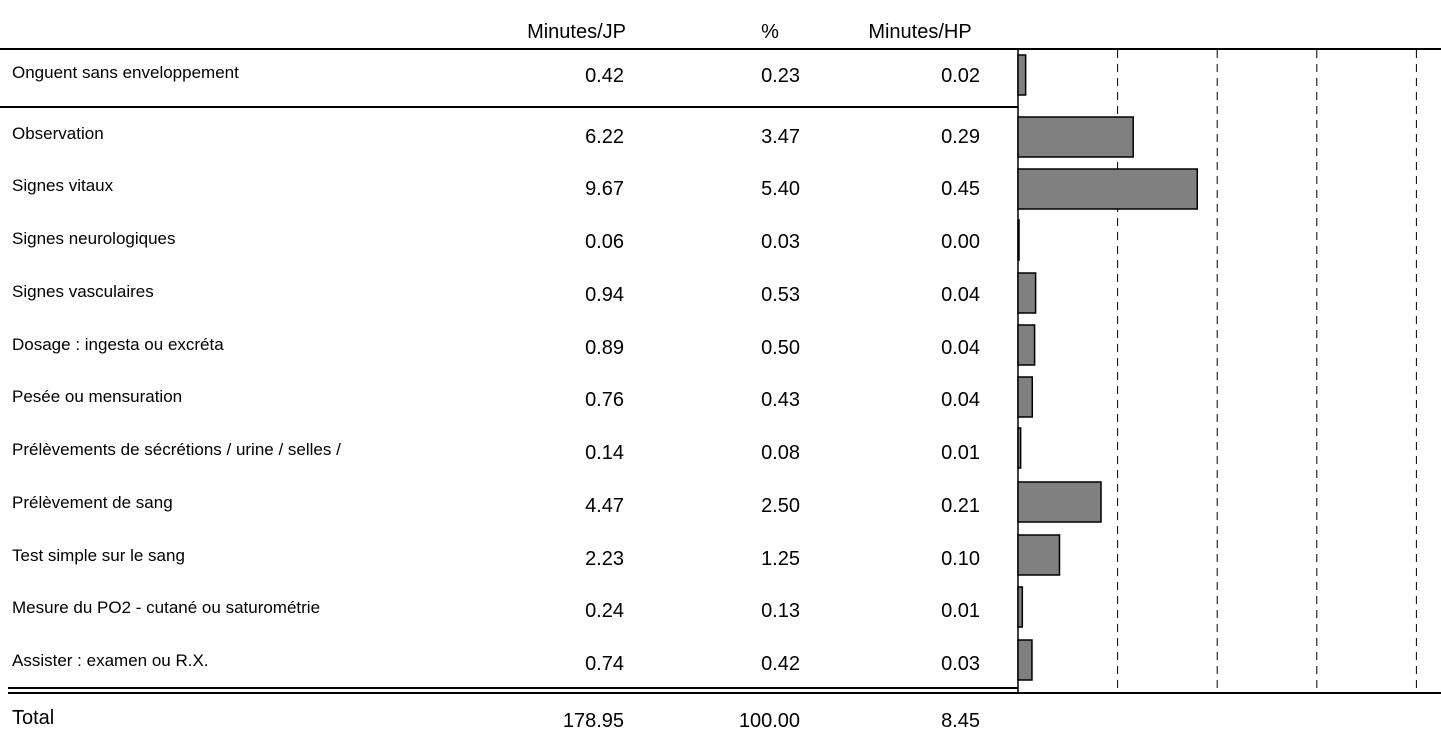 The width and height of the screenshot is (1441, 746). I want to click on row-label: Assister : examen ou R.X., so click(110, 660).